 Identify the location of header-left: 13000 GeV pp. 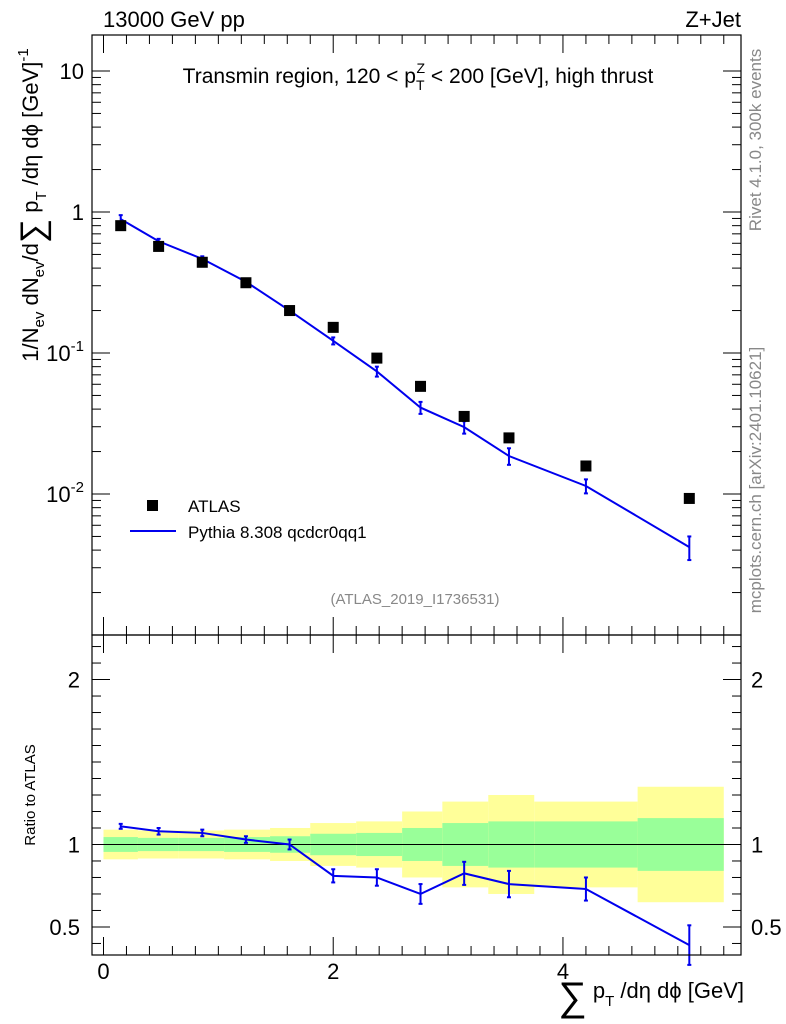
(174, 19).